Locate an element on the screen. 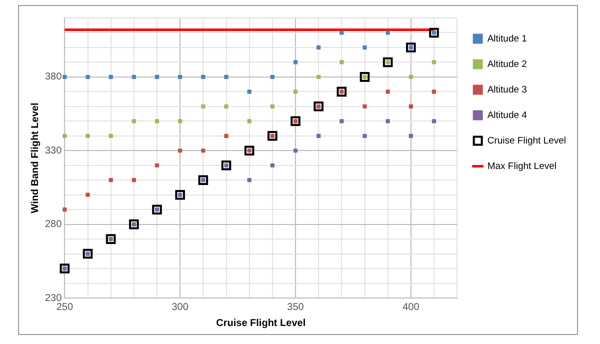 This screenshot has width=600, height=344. legend-label: Altitude 2 is located at coordinates (507, 64).